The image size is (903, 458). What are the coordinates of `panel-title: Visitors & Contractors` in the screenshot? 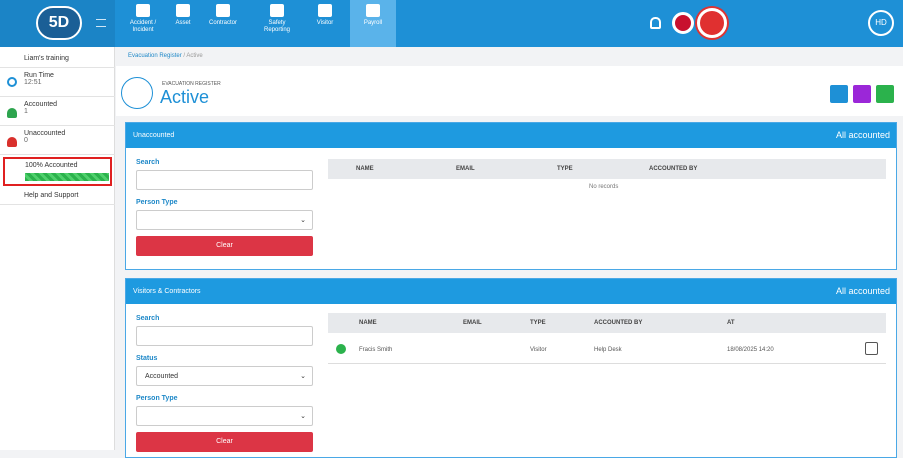 It's located at (167, 291).